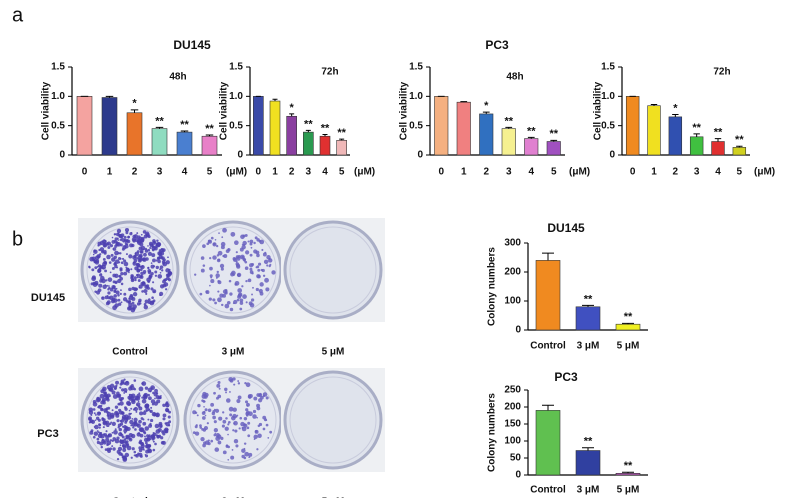 This screenshot has height=498, width=800. Describe the element at coordinates (628, 490) in the screenshot. I see `x-tick-label: 5 μM` at that location.